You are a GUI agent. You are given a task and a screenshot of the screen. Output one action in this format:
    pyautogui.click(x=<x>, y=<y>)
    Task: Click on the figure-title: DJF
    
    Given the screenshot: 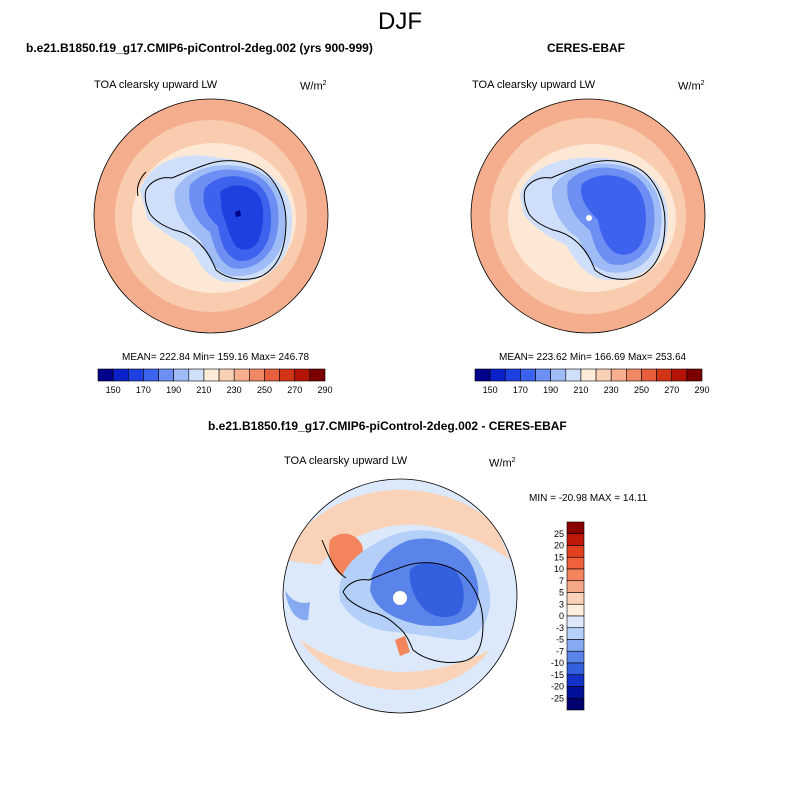 What is the action you would take?
    pyautogui.click(x=400, y=21)
    